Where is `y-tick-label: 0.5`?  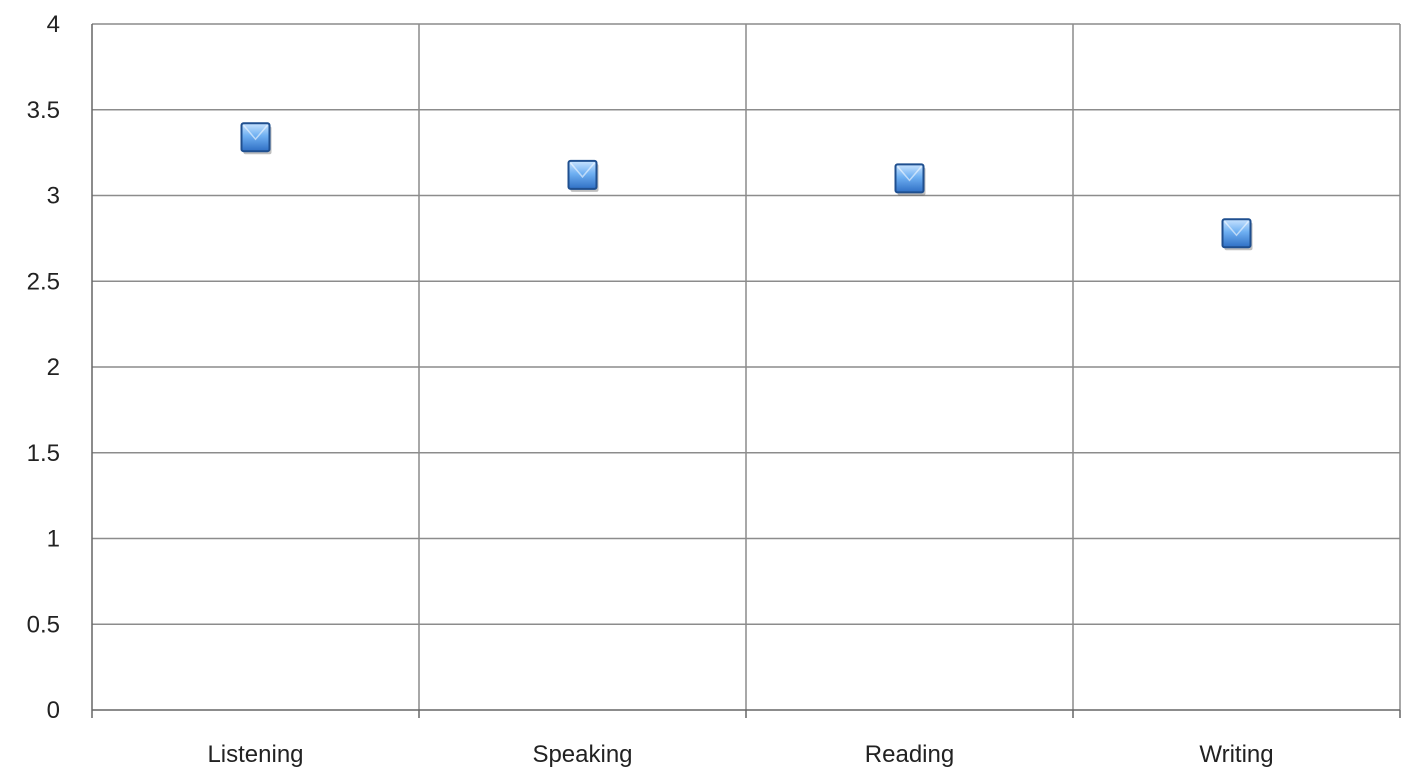
y-tick-label: 0.5 is located at coordinates (43, 624).